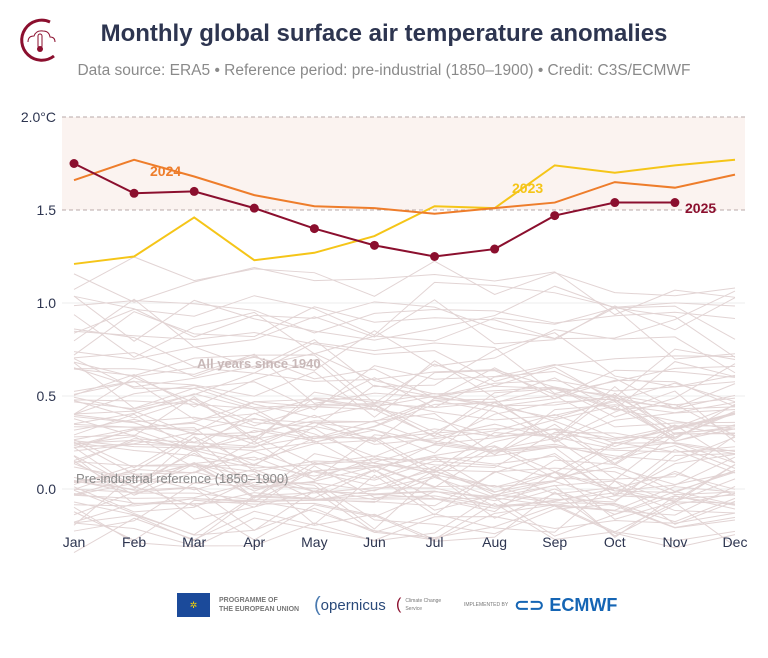 The image size is (768, 658). What do you see at coordinates (47, 489) in the screenshot?
I see `y-tick-label: 0.0` at bounding box center [47, 489].